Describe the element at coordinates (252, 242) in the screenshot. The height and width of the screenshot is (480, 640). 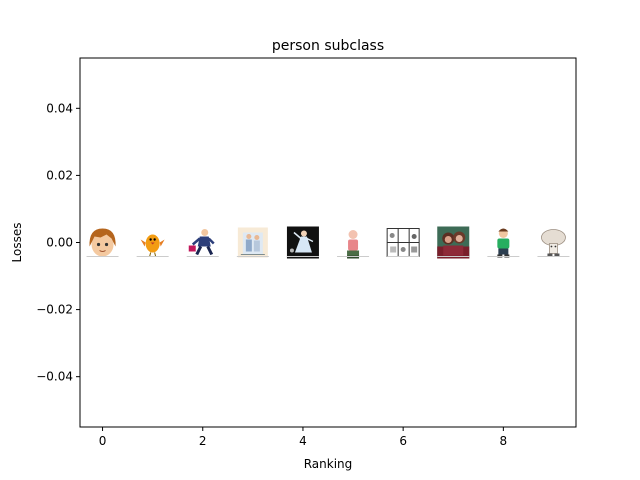
I see `family-beige-frame-icon` at that location.